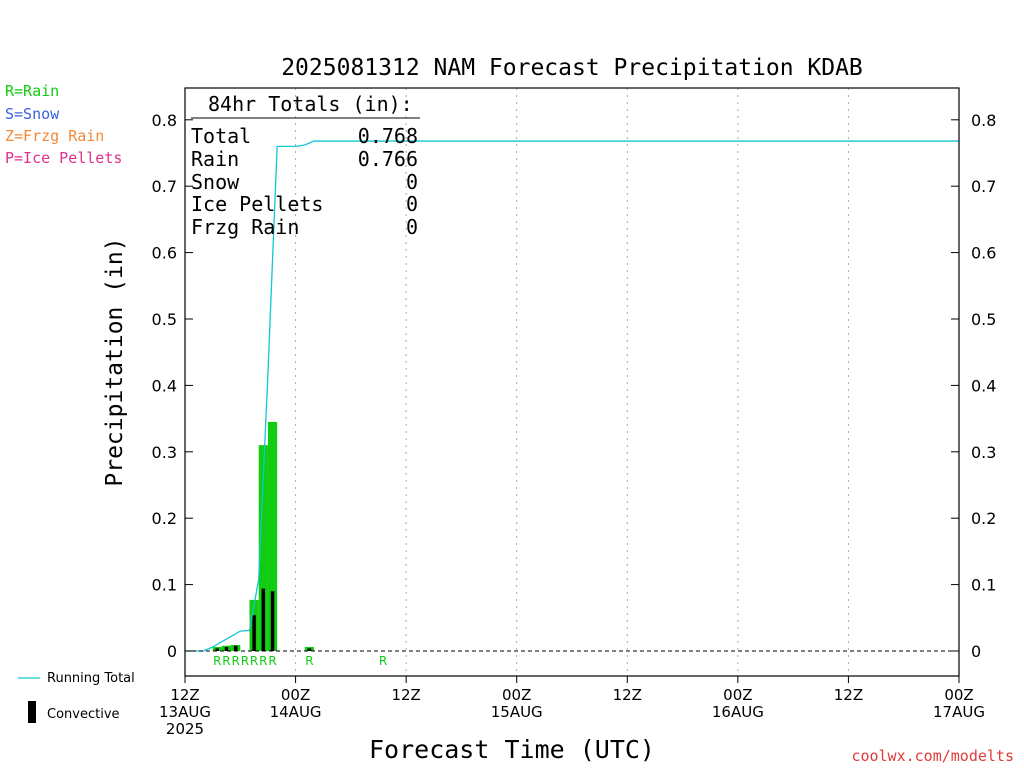  What do you see at coordinates (215, 159) in the screenshot?
I see `totals-label-rain: Rain` at bounding box center [215, 159].